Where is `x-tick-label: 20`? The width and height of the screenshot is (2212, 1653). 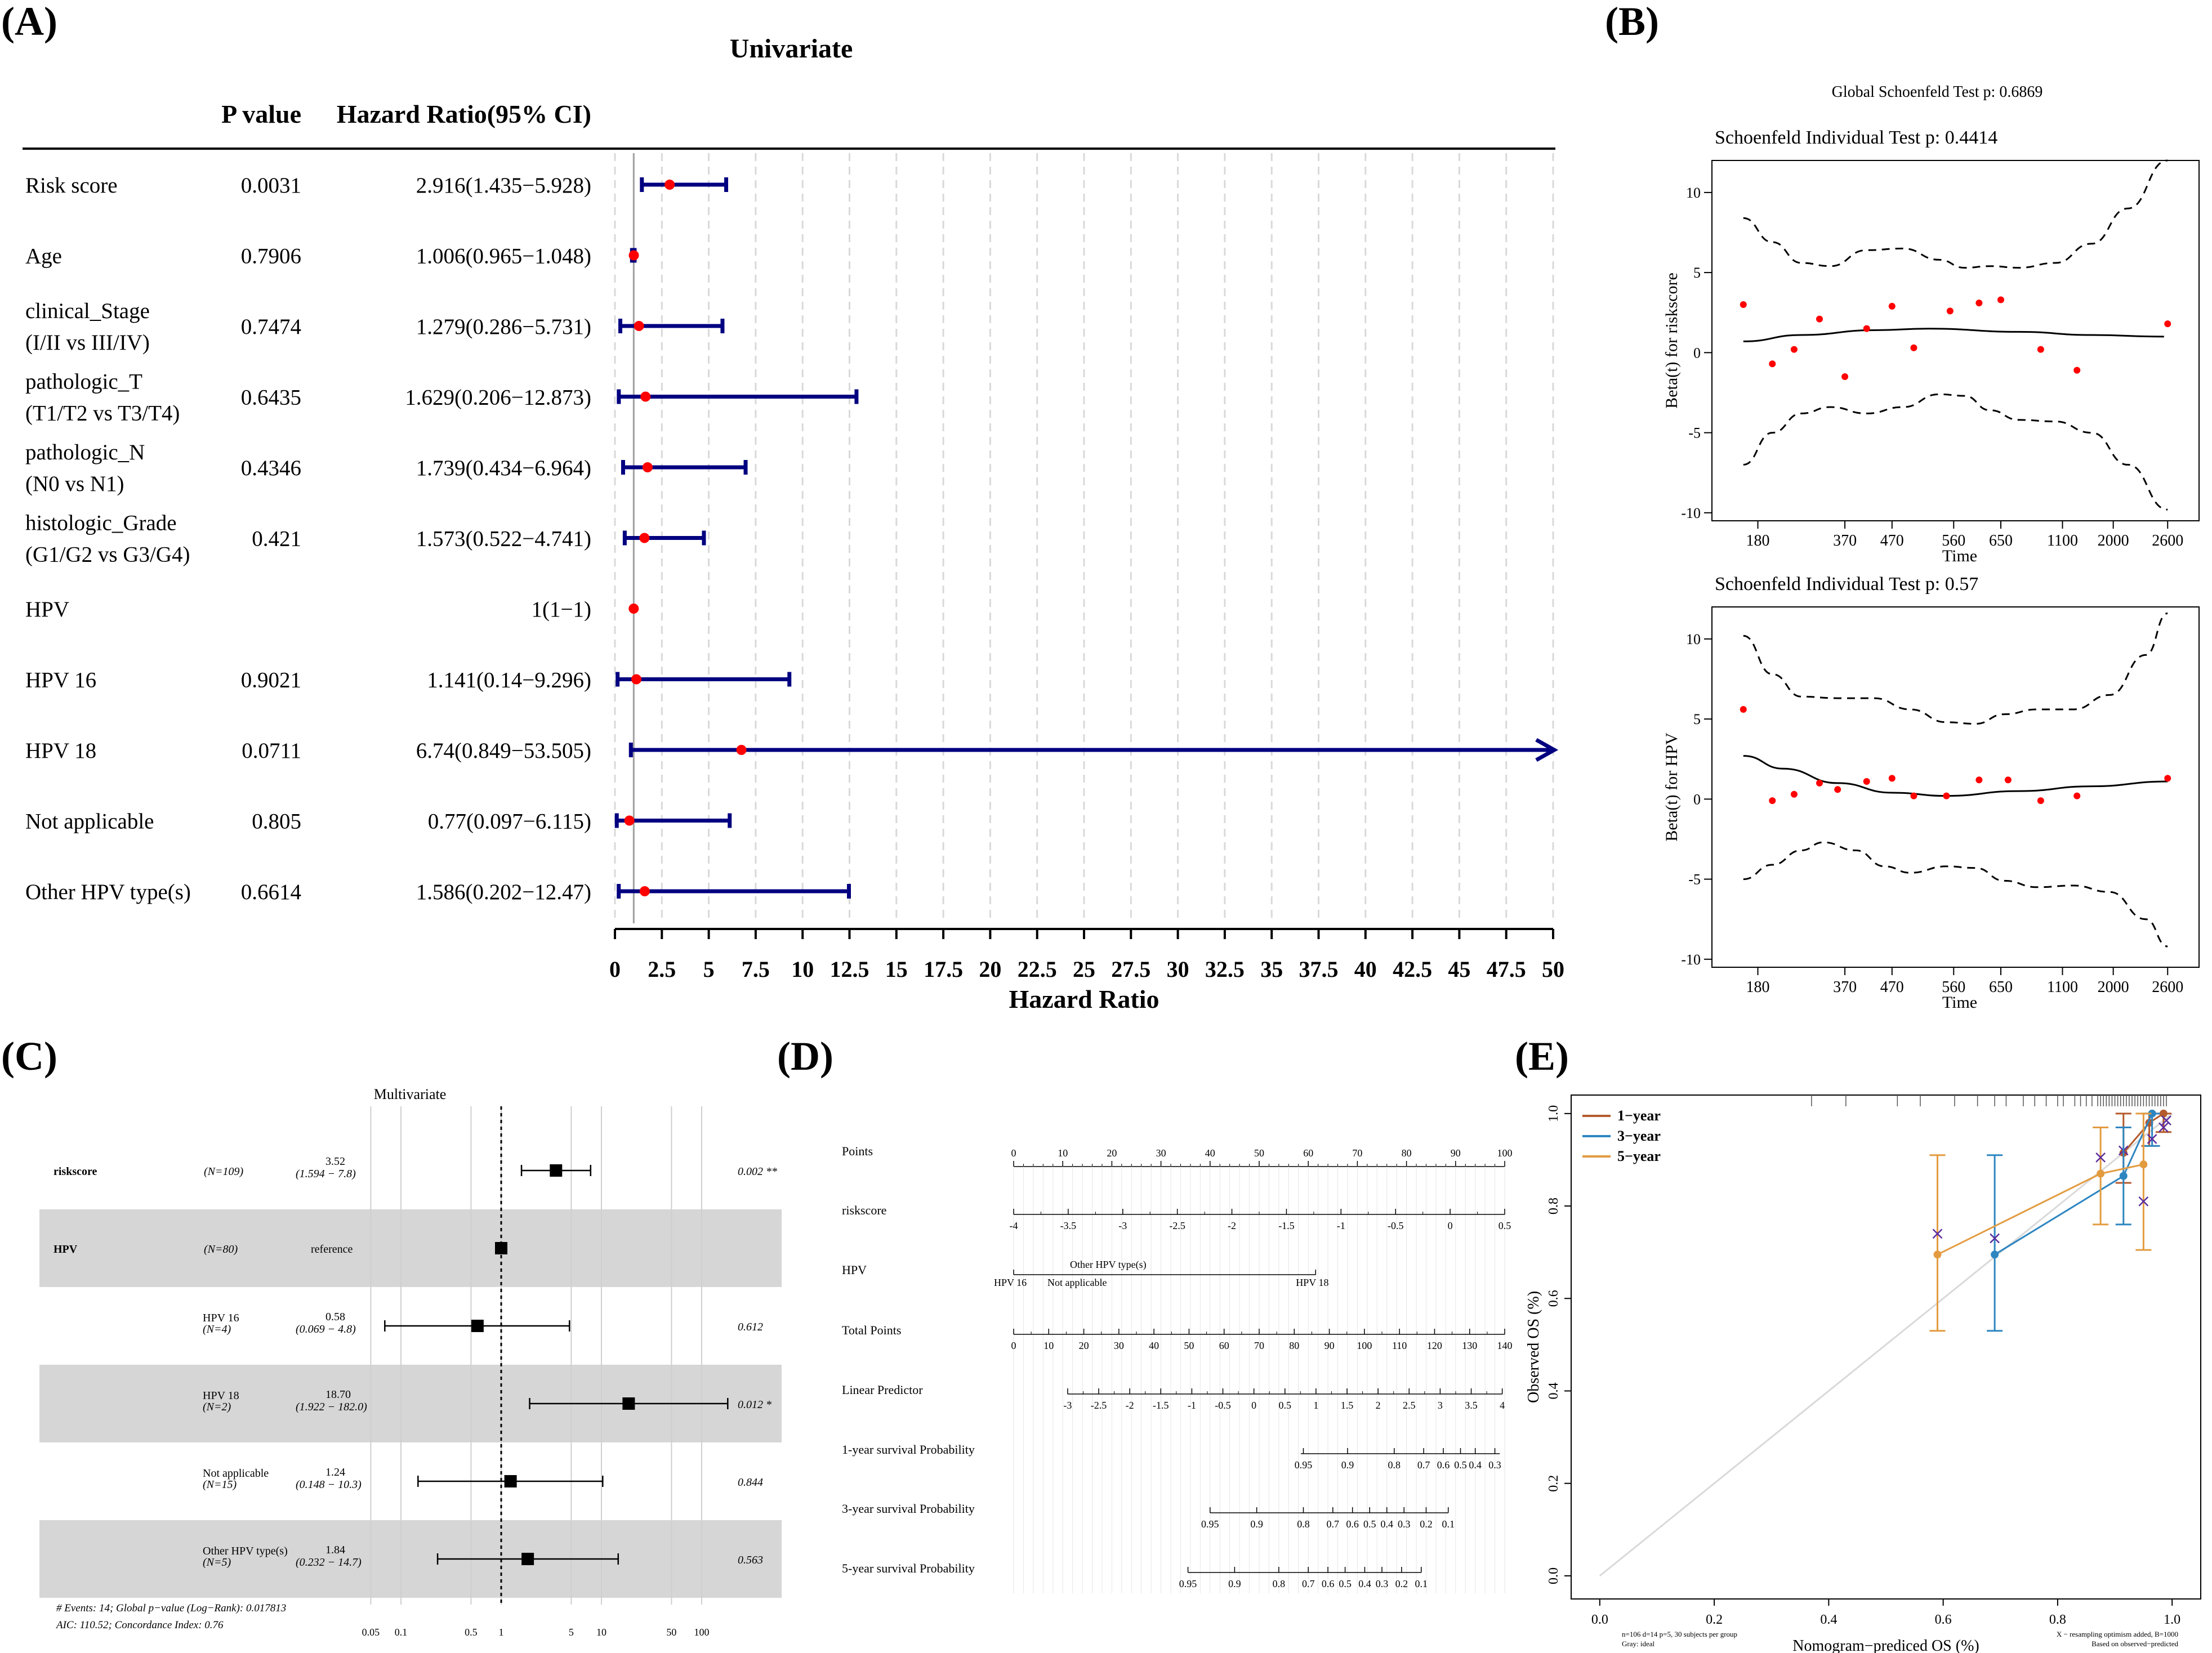
x-tick-label: 20 is located at coordinates (990, 969).